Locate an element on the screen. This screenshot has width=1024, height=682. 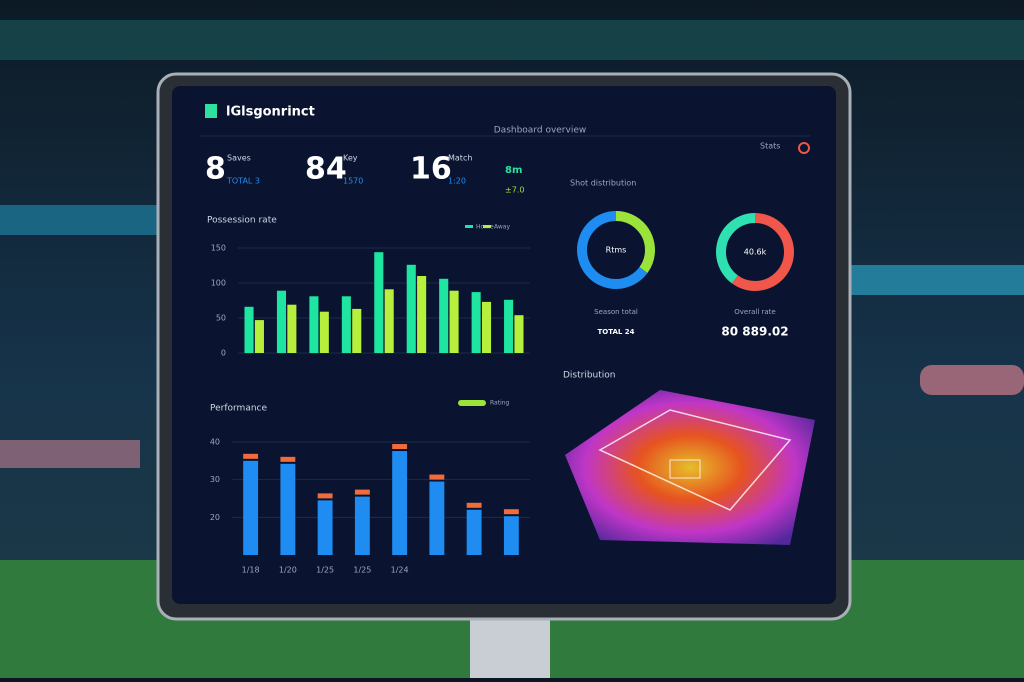
donut-center: Rtms is located at coordinates (616, 250).